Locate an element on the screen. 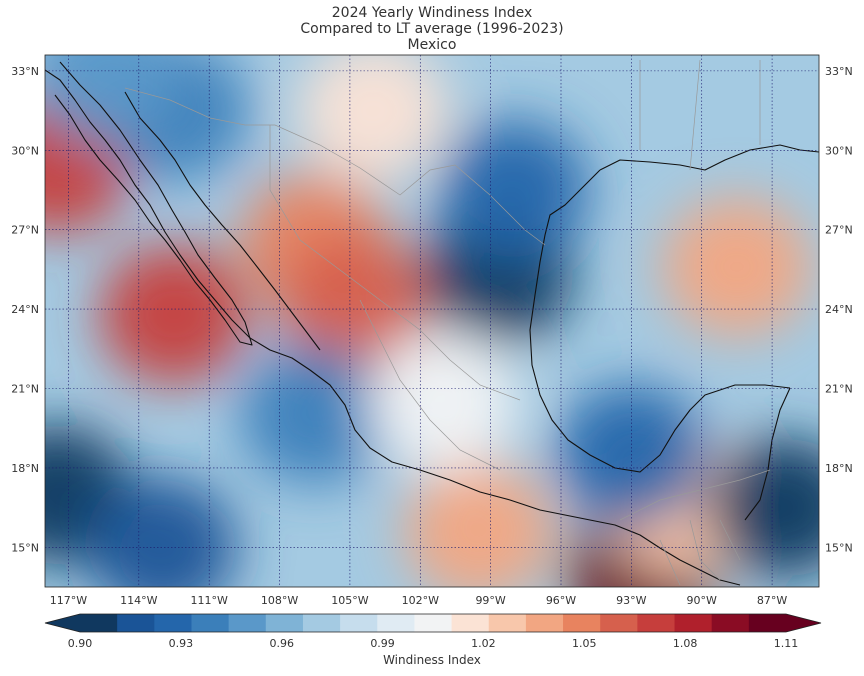 The width and height of the screenshot is (864, 676). title-line-2: Compared to LT average (1996-2023) is located at coordinates (432, 29).